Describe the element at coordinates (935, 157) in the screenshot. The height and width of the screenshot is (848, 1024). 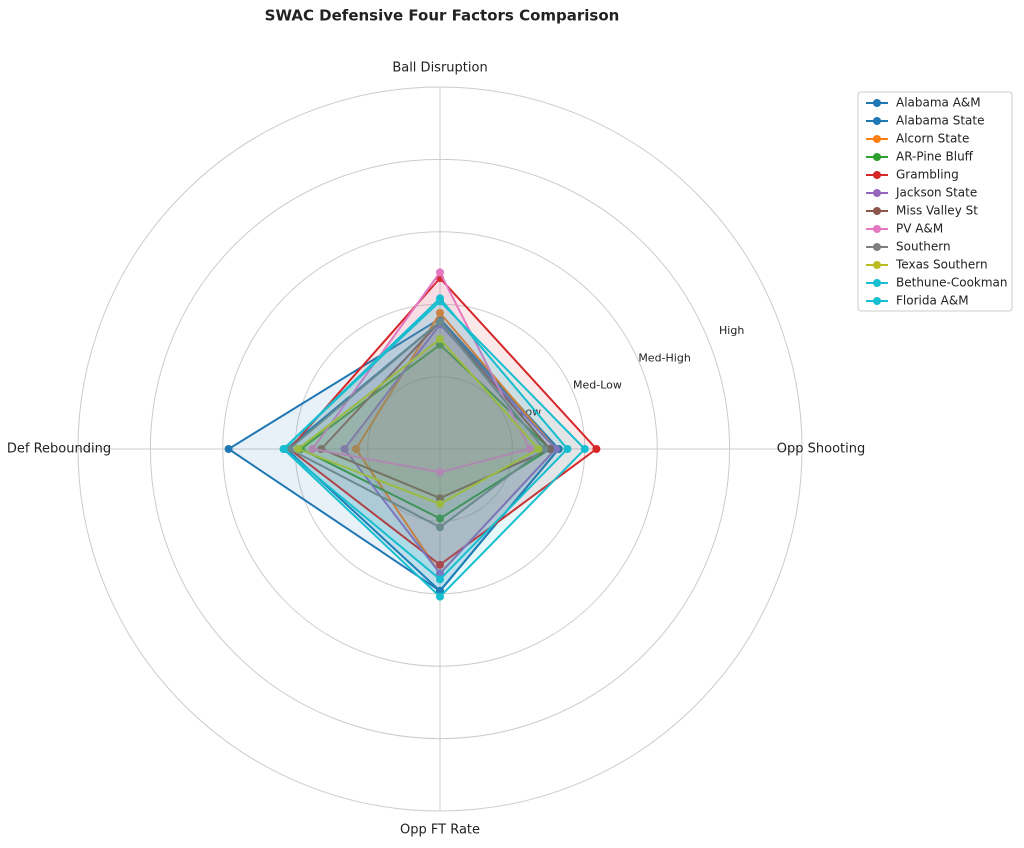
I see `legend-label: AR-Pine Bluff` at that location.